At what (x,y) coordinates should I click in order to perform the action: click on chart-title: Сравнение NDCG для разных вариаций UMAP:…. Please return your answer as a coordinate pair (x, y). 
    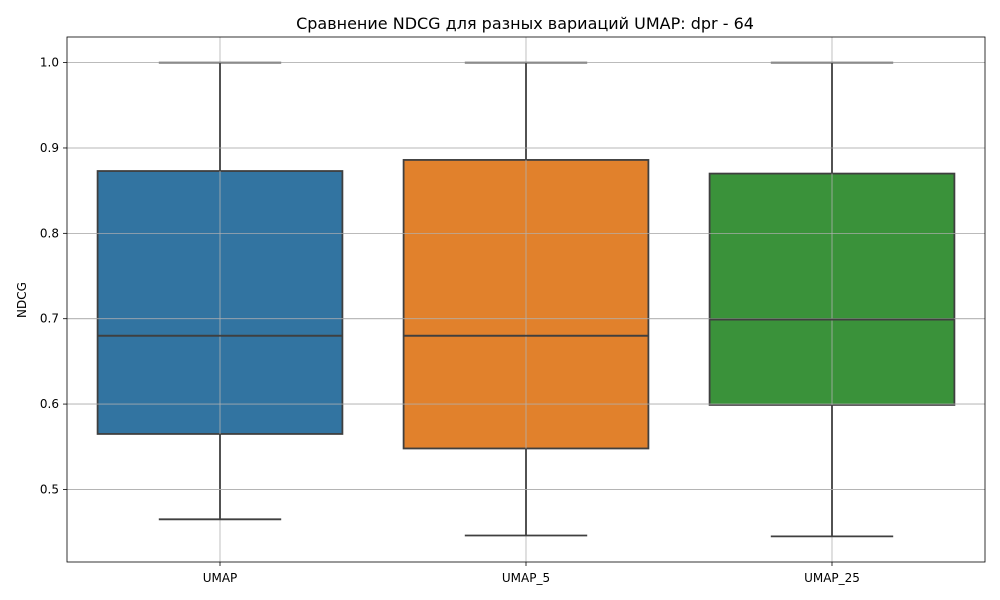
    Looking at the image, I should click on (525, 23).